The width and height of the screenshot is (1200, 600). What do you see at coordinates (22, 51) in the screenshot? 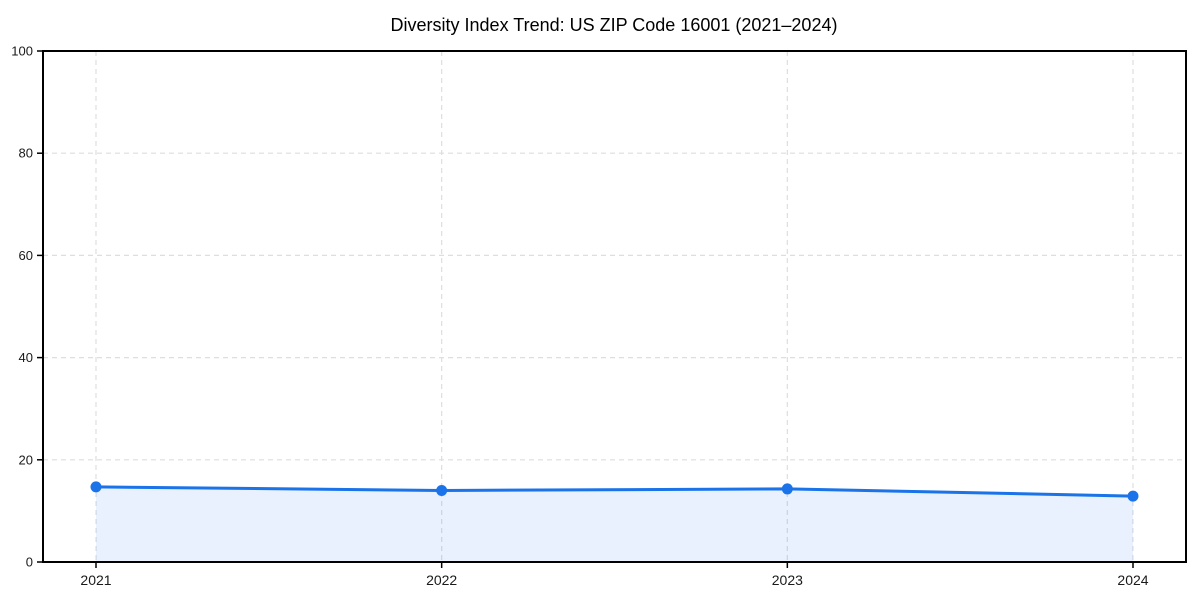
I see `y-tick-label: 100` at bounding box center [22, 51].